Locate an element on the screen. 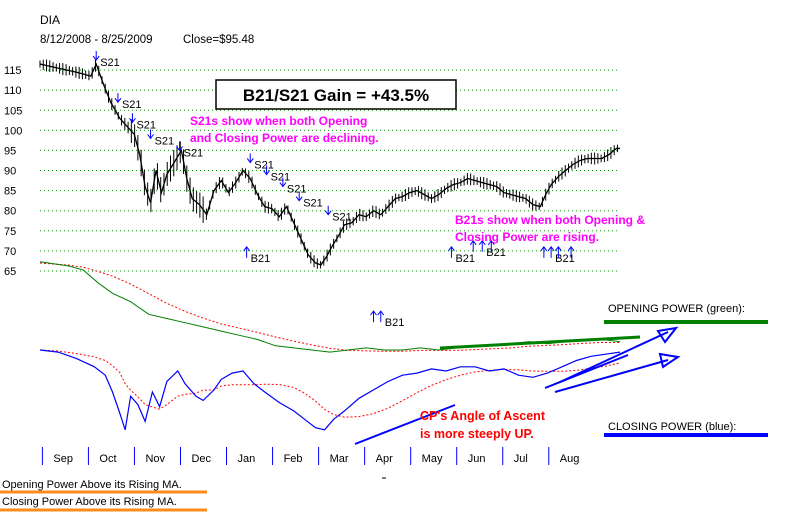 This screenshot has width=800, height=522. y-tick-label: 105 is located at coordinates (13, 111).